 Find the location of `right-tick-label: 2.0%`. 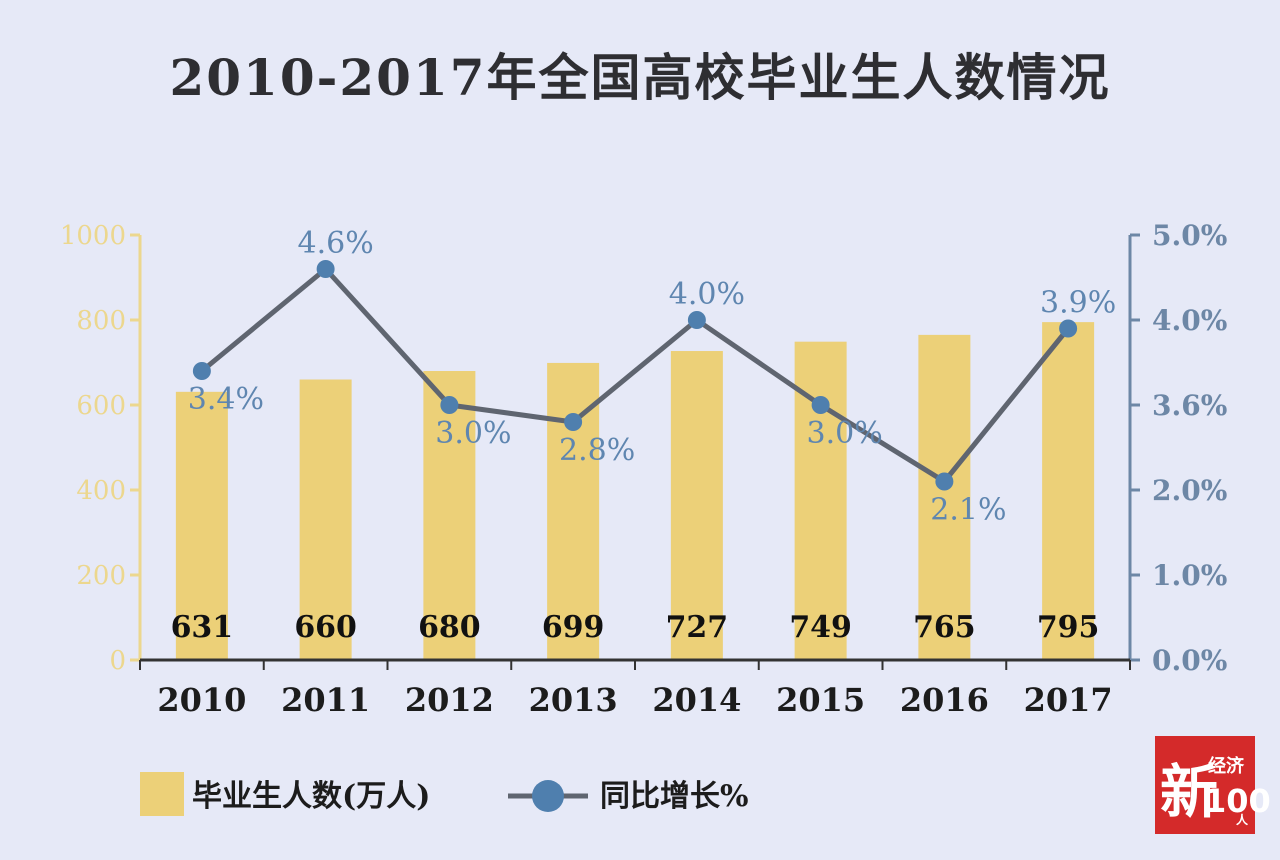

right-tick-label: 2.0% is located at coordinates (1189, 490).